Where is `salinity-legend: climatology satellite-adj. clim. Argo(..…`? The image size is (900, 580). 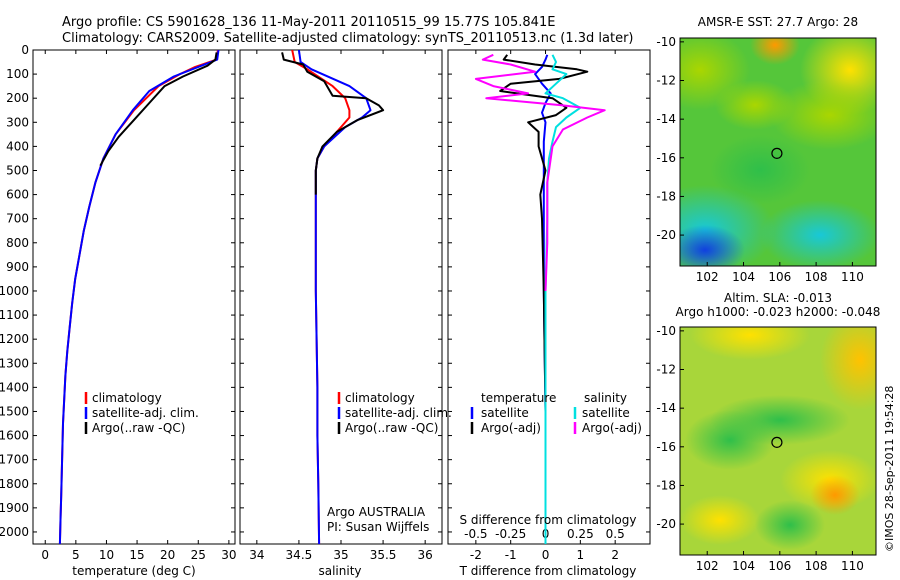
salinity-legend: climatology satellite-adj. clim. Argo(..… is located at coordinates (389, 462).